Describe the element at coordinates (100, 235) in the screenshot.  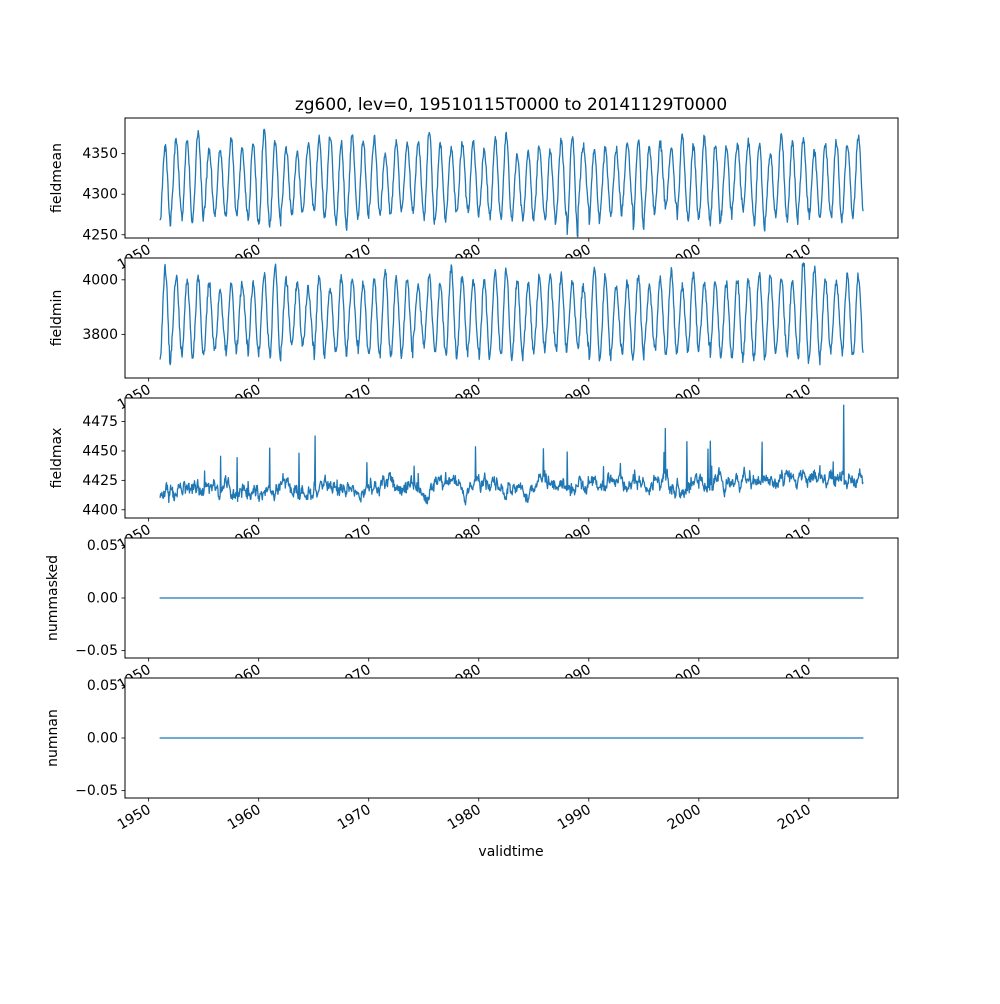
I see `y-tick-label: 4250` at that location.